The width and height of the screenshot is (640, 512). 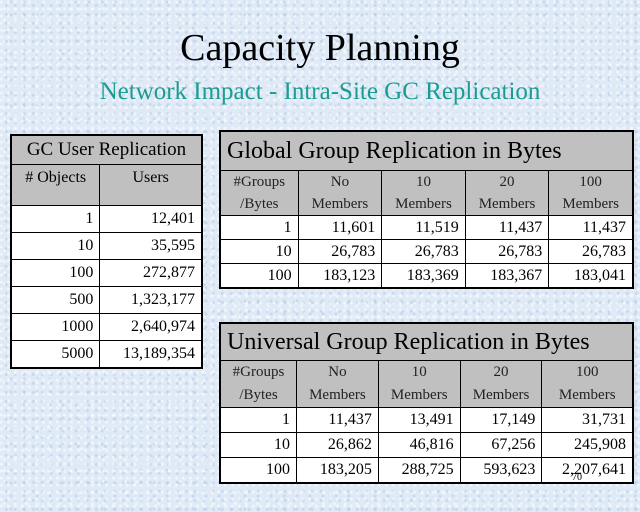 I want to click on table-cell: 1000, so click(x=55, y=327).